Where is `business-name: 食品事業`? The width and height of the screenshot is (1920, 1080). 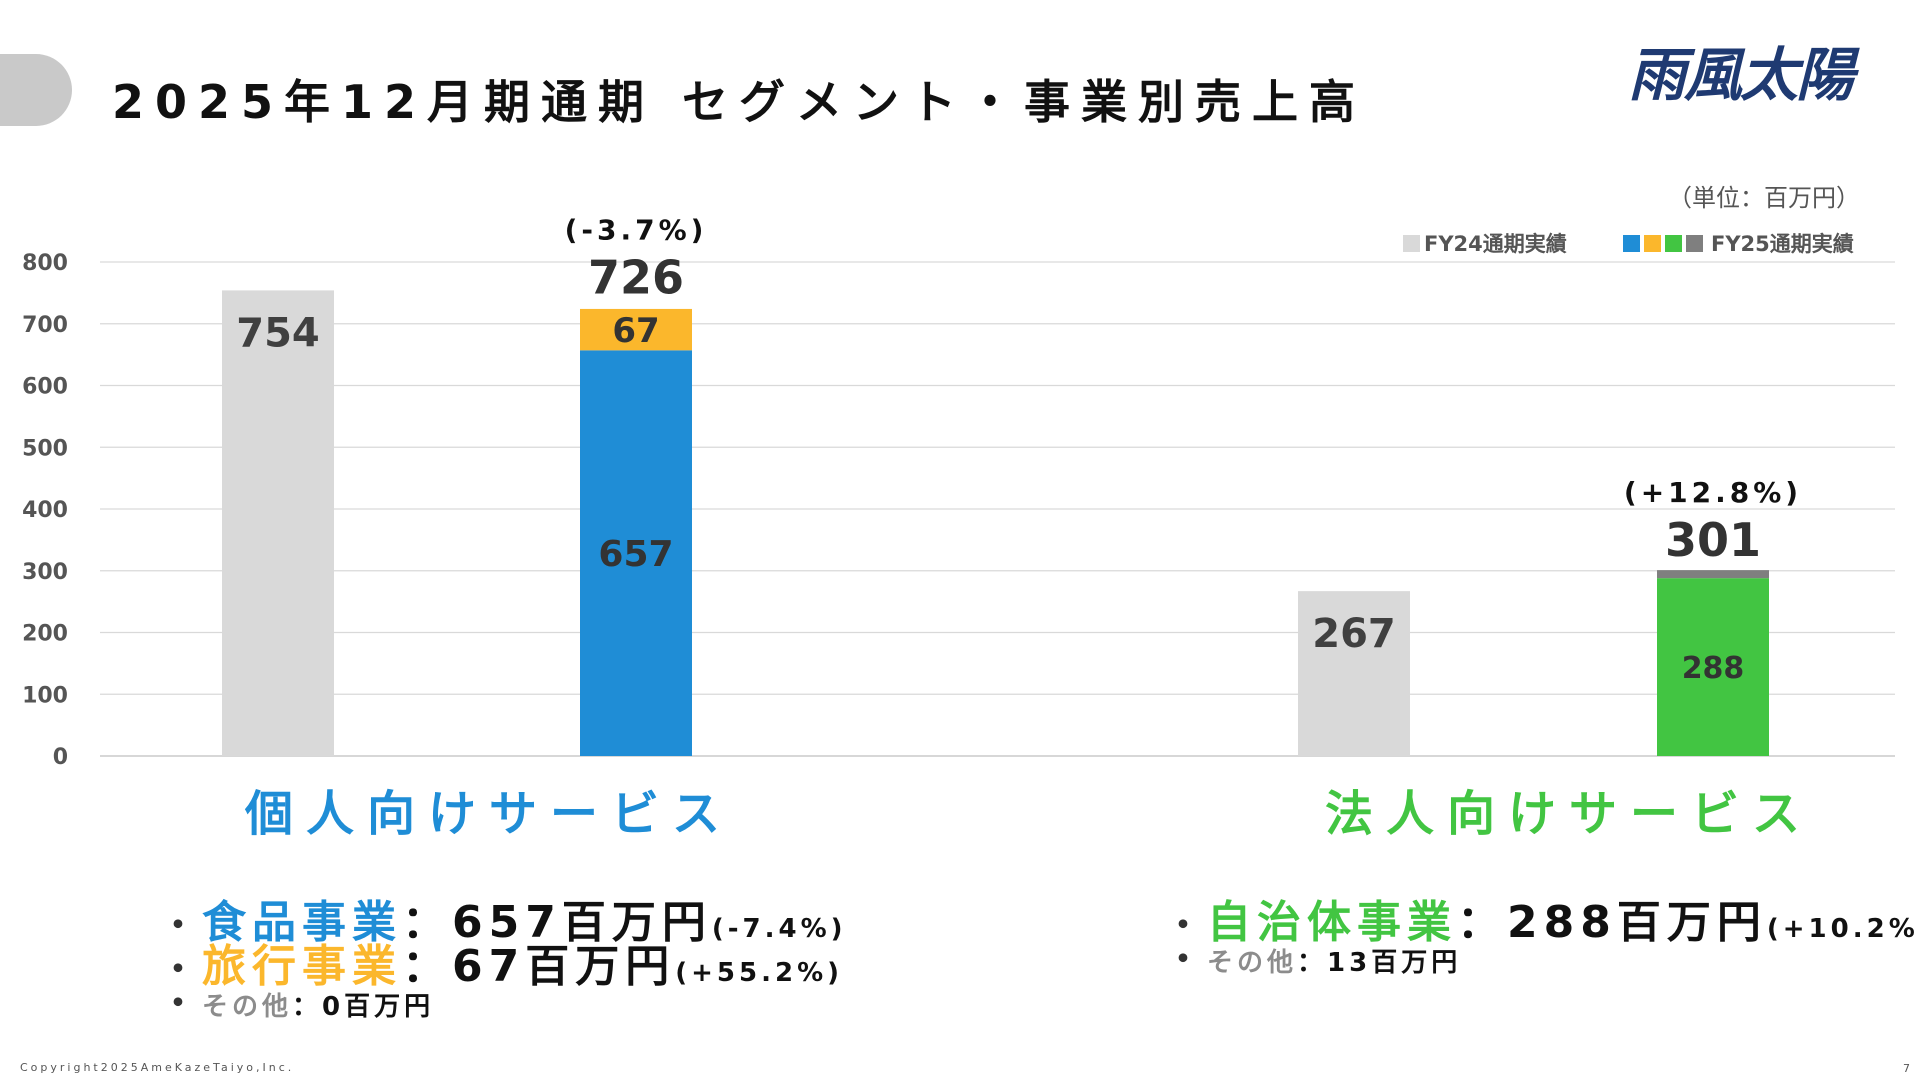
business-name: 食品事業 is located at coordinates (302, 922).